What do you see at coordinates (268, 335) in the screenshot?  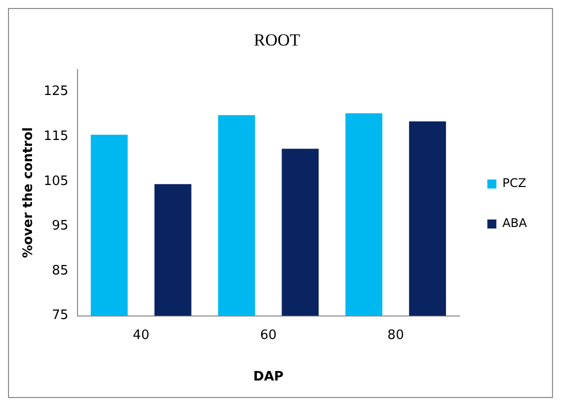 I see `x-tick-label: 60` at bounding box center [268, 335].